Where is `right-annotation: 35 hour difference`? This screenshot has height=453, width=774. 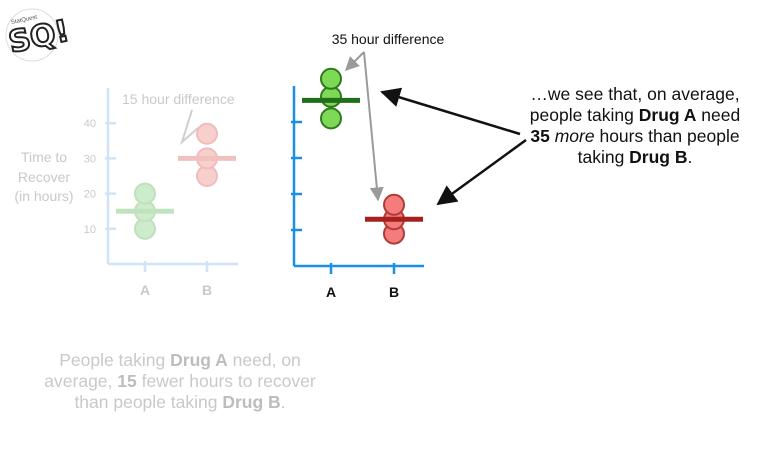
right-annotation: 35 hour difference is located at coordinates (388, 39).